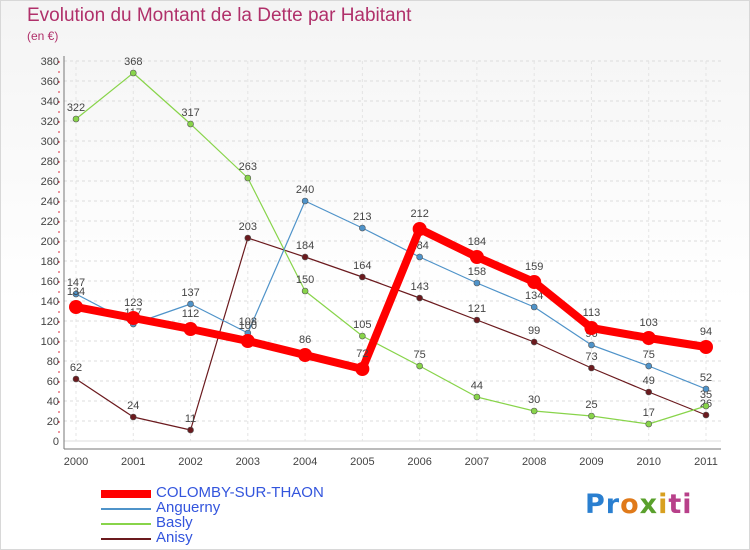 Image resolution: width=750 pixels, height=550 pixels. I want to click on y-tick-label: 380, so click(50, 62).